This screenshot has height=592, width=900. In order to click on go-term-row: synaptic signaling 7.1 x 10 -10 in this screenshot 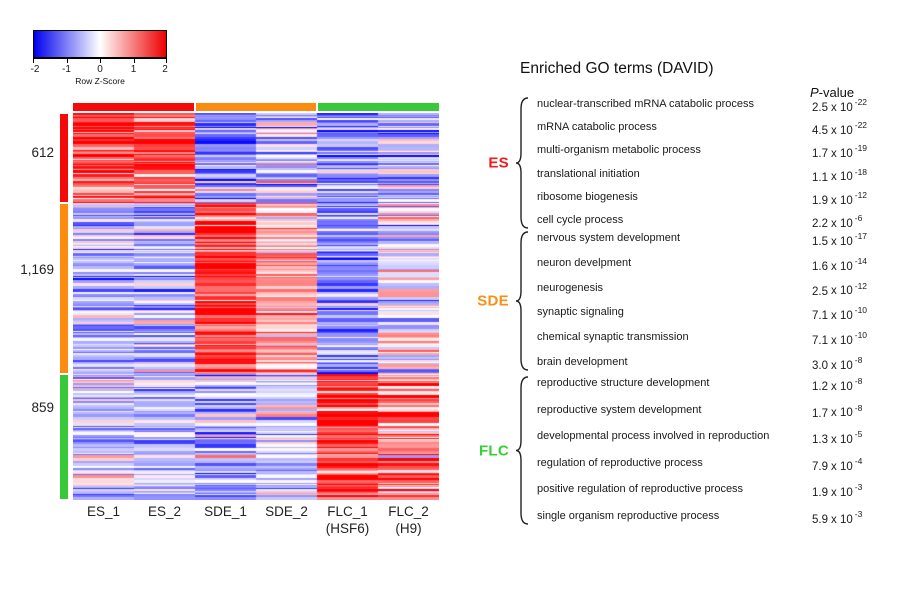, I will do `click(716, 314)`.